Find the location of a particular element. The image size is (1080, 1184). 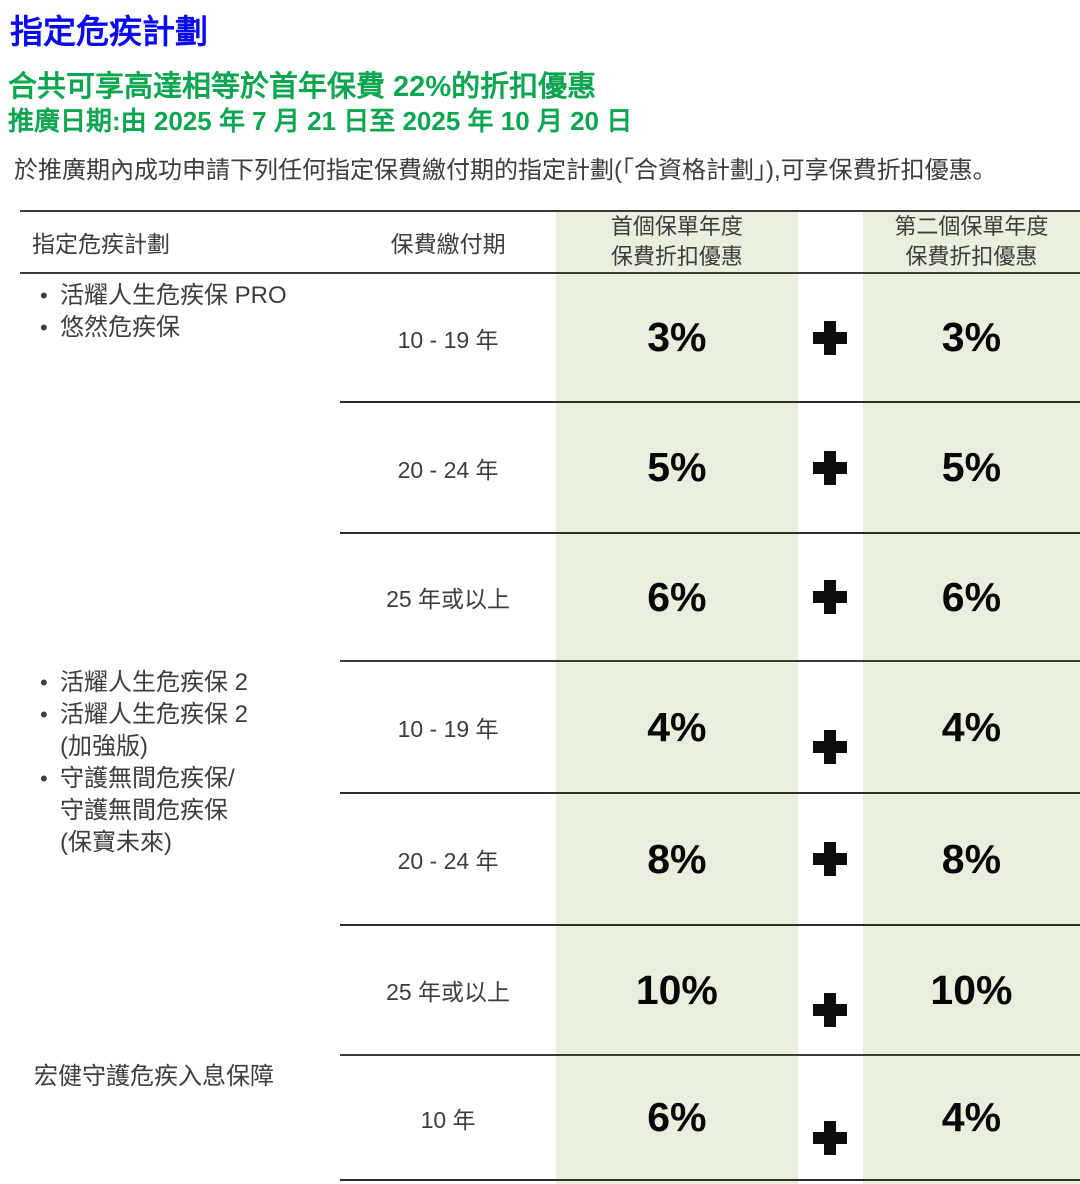

plan-group-3: 宏健守護危疾入息保障 is located at coordinates (180, 1119).